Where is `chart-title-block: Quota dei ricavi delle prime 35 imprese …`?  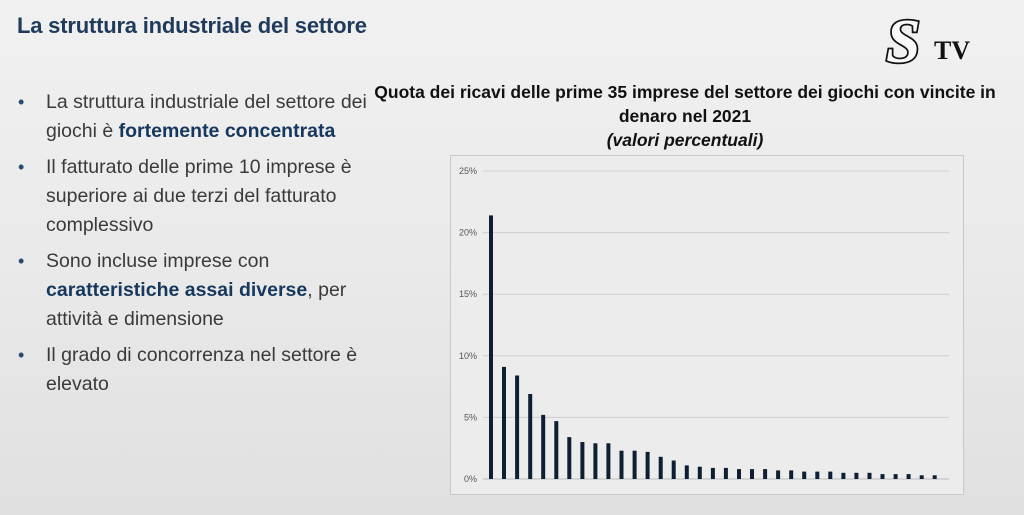
chart-title-block: Quota dei ricavi delle prime 35 imprese … is located at coordinates (685, 116).